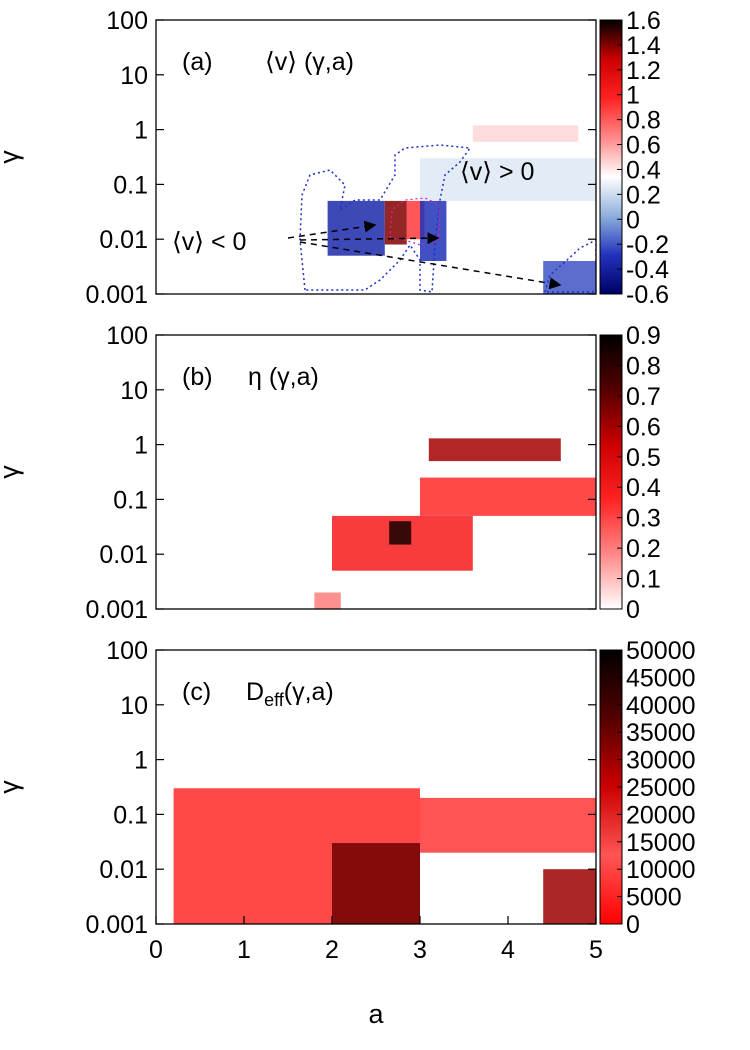 The width and height of the screenshot is (750, 1050). What do you see at coordinates (332, 950) in the screenshot?
I see `x-tick-label: 2` at bounding box center [332, 950].